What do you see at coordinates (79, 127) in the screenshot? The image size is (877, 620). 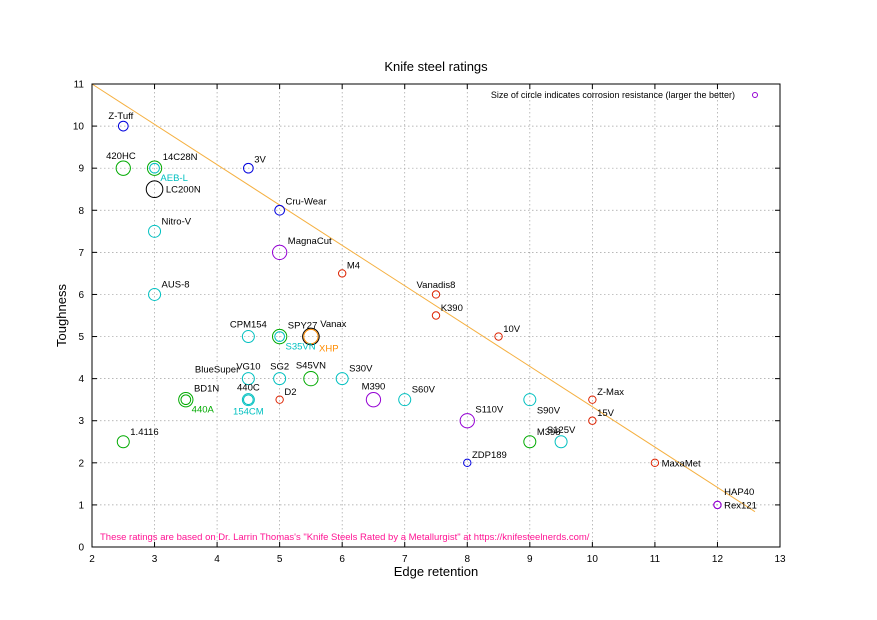 I see `y-tick-label: 10` at bounding box center [79, 127].